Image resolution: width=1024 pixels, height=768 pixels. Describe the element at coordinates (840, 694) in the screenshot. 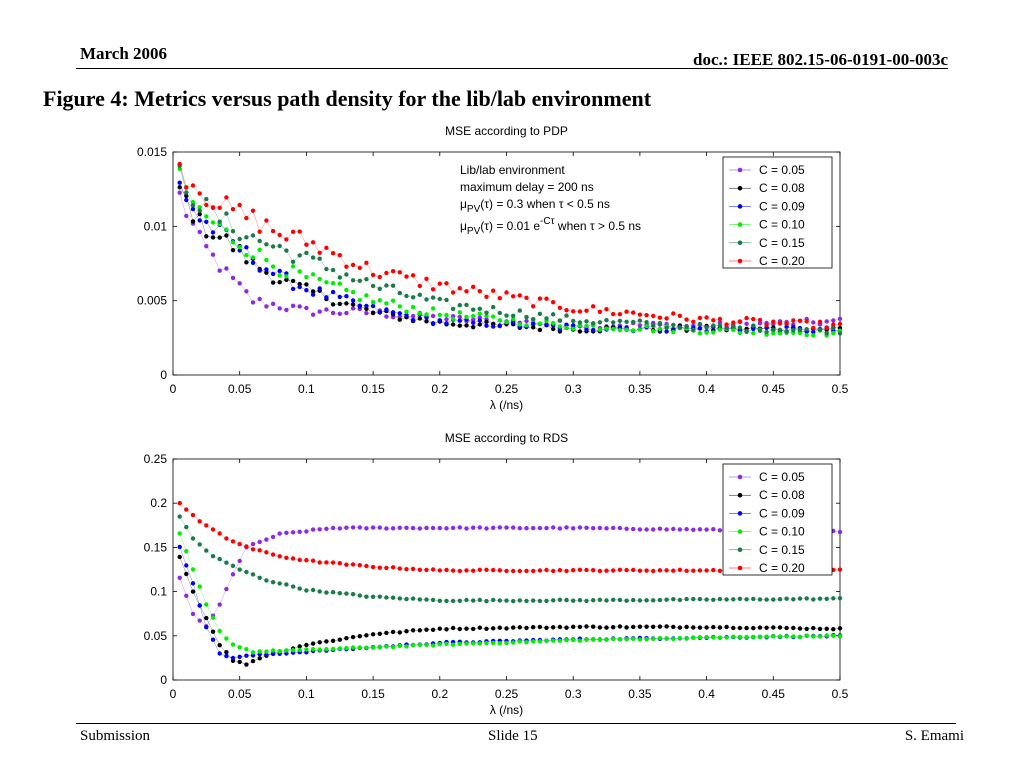

I see `x-tick-label: 0.5` at that location.